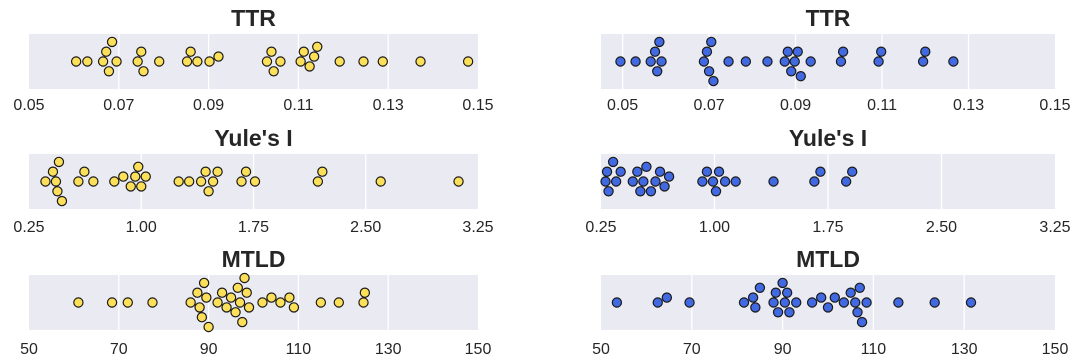  Describe the element at coordinates (477, 227) in the screenshot. I see `x-tick-label: 3.25` at that location.